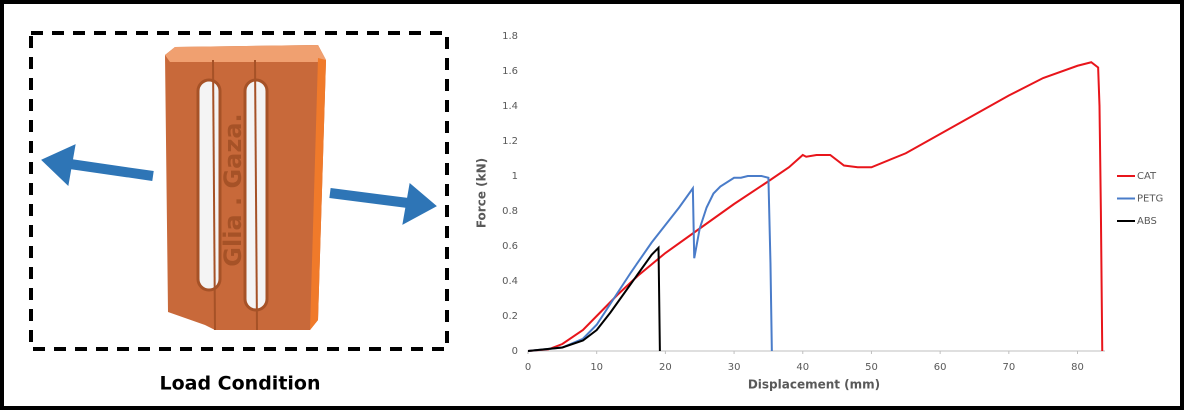 Image resolution: width=1184 pixels, height=410 pixels. I want to click on y-tick-label: 1.8, so click(510, 36).